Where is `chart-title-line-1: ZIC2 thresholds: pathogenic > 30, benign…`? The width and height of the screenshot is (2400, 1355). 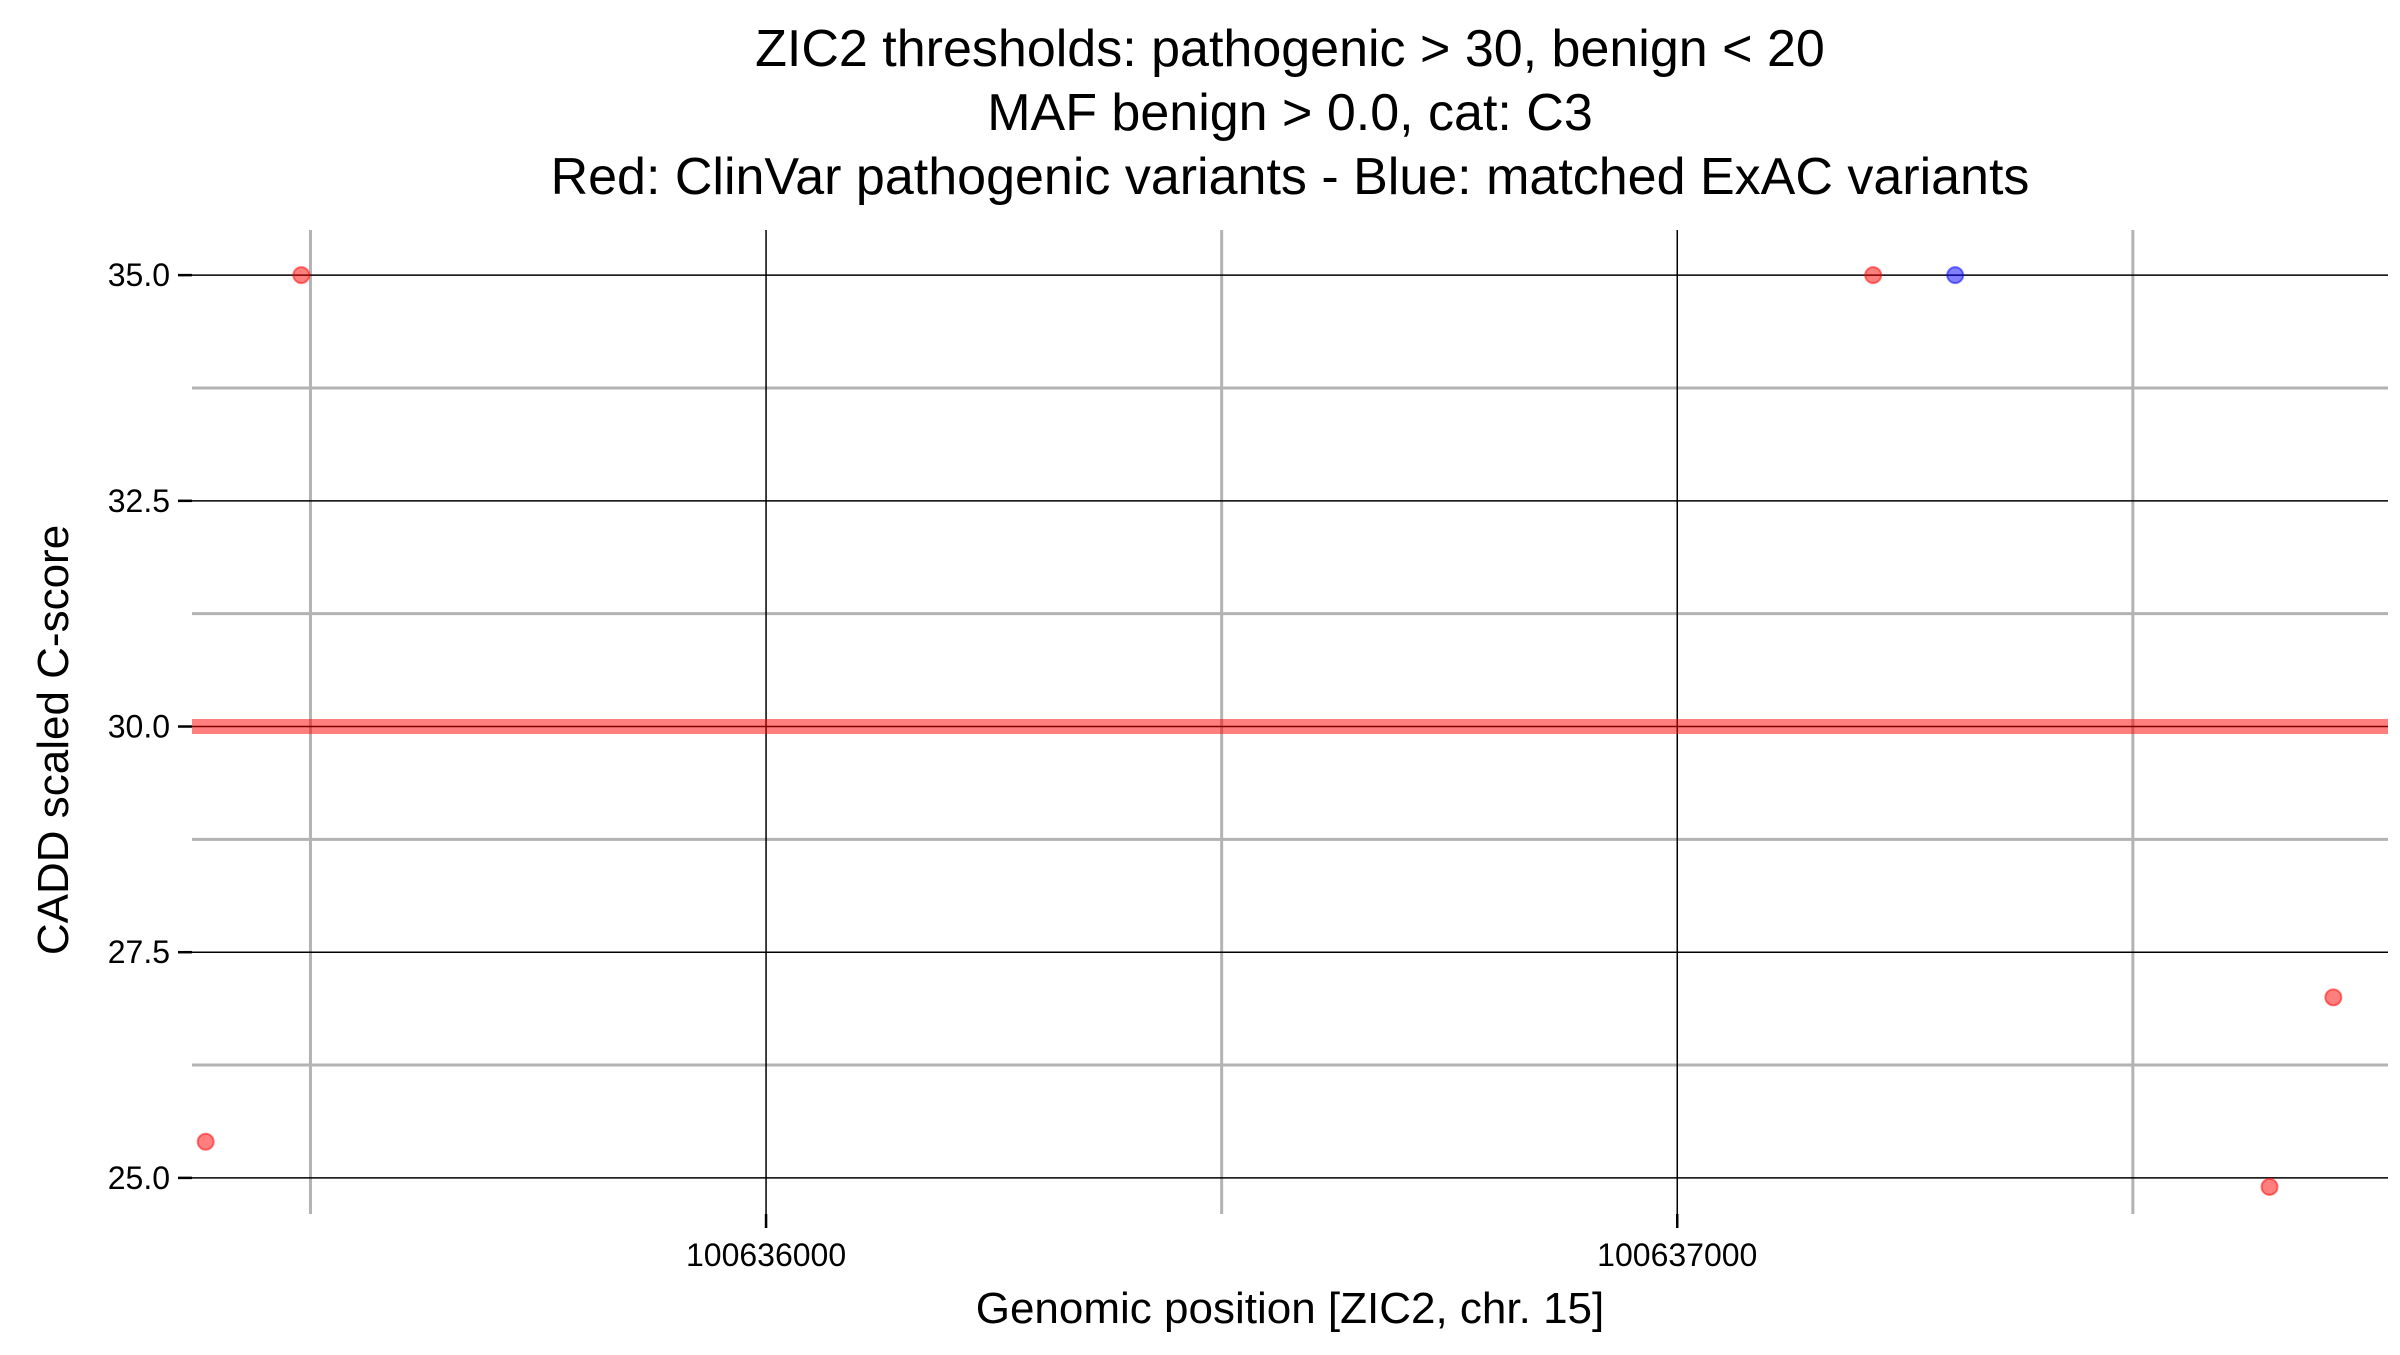
chart-title-line-1: ZIC2 thresholds: pathogenic > 30, benign… is located at coordinates (1290, 49).